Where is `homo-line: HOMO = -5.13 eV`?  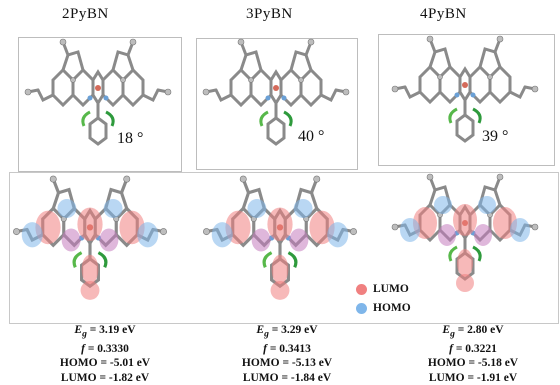
homo-line: HOMO = -5.13 eV is located at coordinates (287, 363).